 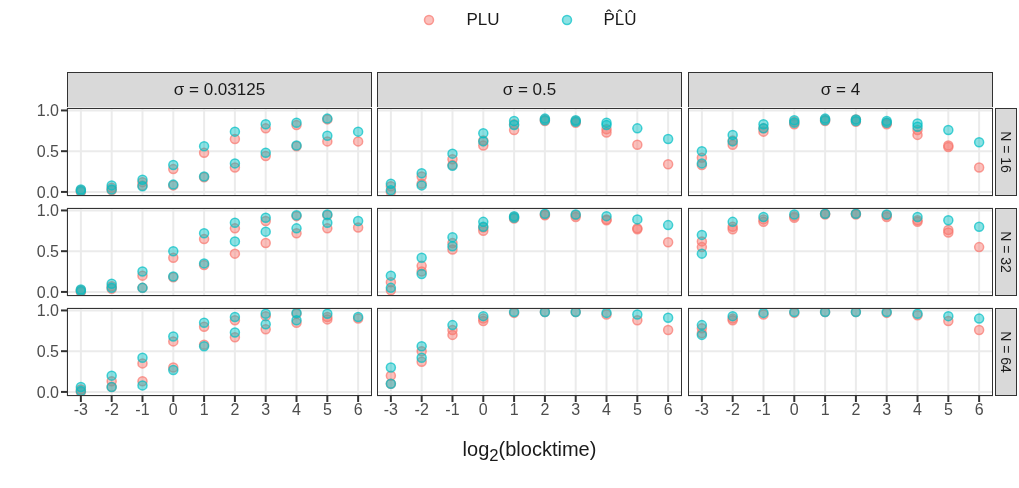 I want to click on chart-title: σ = 4, so click(x=840, y=90).